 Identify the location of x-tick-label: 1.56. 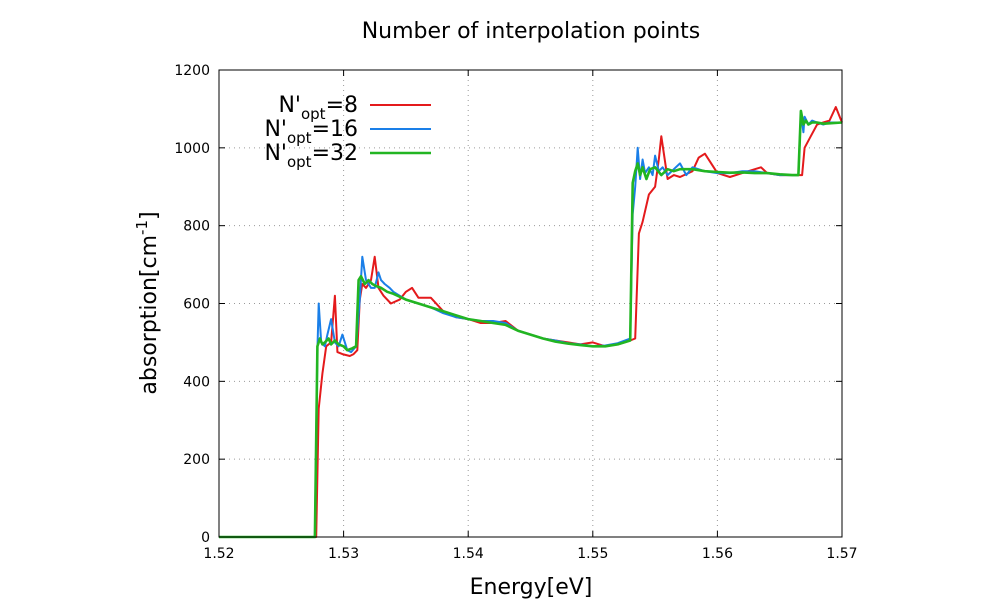
(717, 554).